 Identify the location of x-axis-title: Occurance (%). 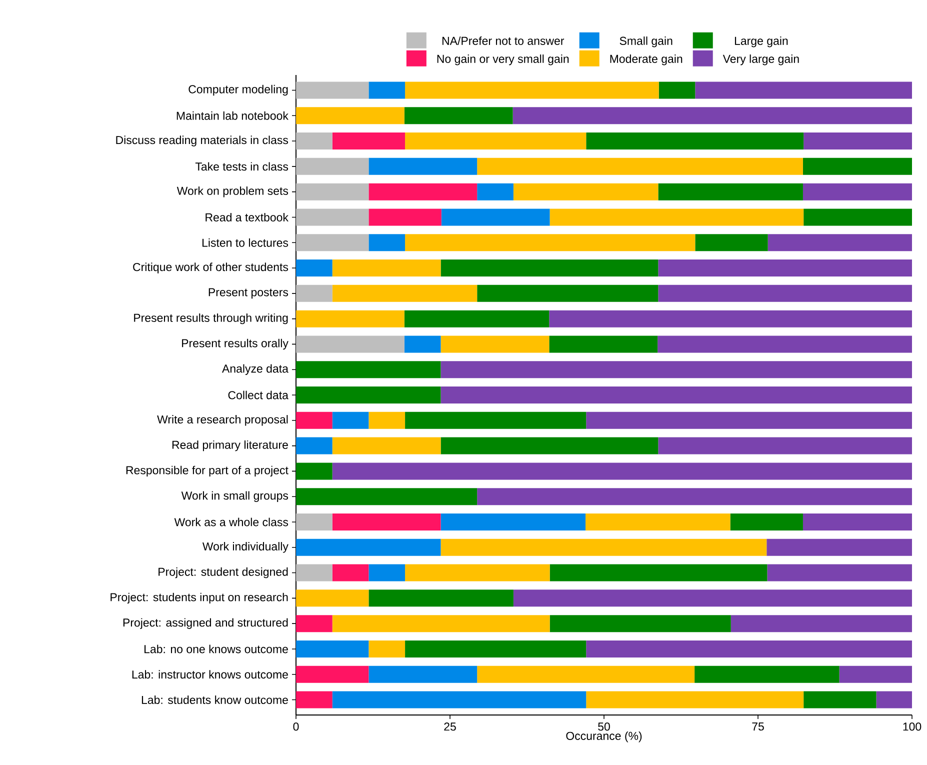
(604, 737).